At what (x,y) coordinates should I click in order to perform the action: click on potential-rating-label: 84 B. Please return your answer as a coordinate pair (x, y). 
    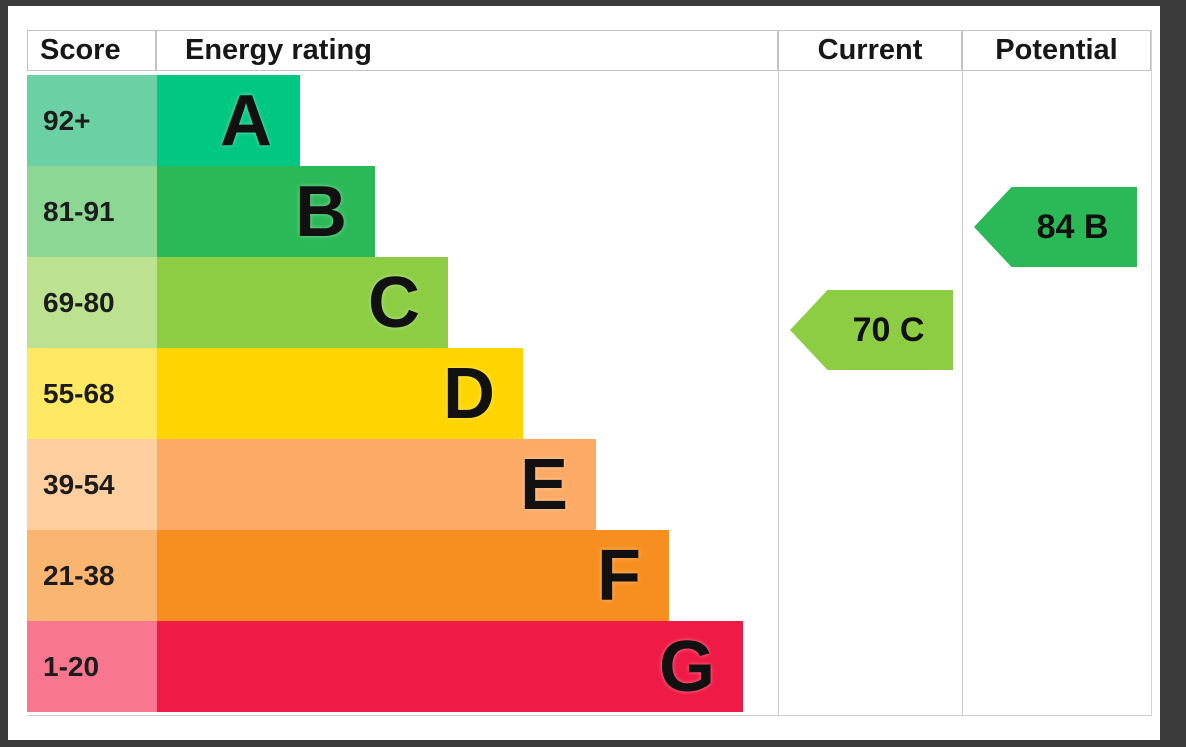
    Looking at the image, I should click on (1072, 226).